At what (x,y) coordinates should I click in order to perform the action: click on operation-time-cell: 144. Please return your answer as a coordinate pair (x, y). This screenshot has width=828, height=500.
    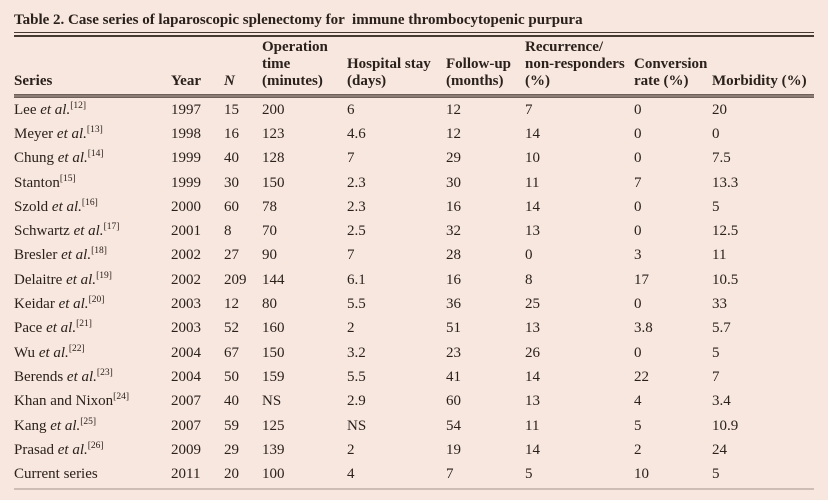
    Looking at the image, I should click on (273, 279).